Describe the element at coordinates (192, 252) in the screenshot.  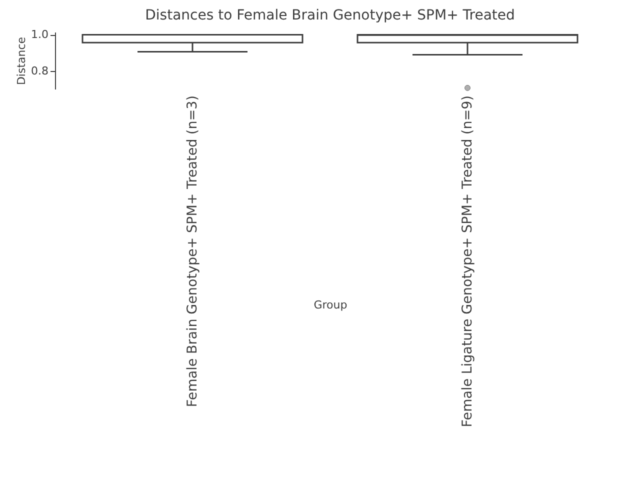
I see `x-tick-label: Female Brain Genotype+ SPM+ Treated (n=3)` at that location.